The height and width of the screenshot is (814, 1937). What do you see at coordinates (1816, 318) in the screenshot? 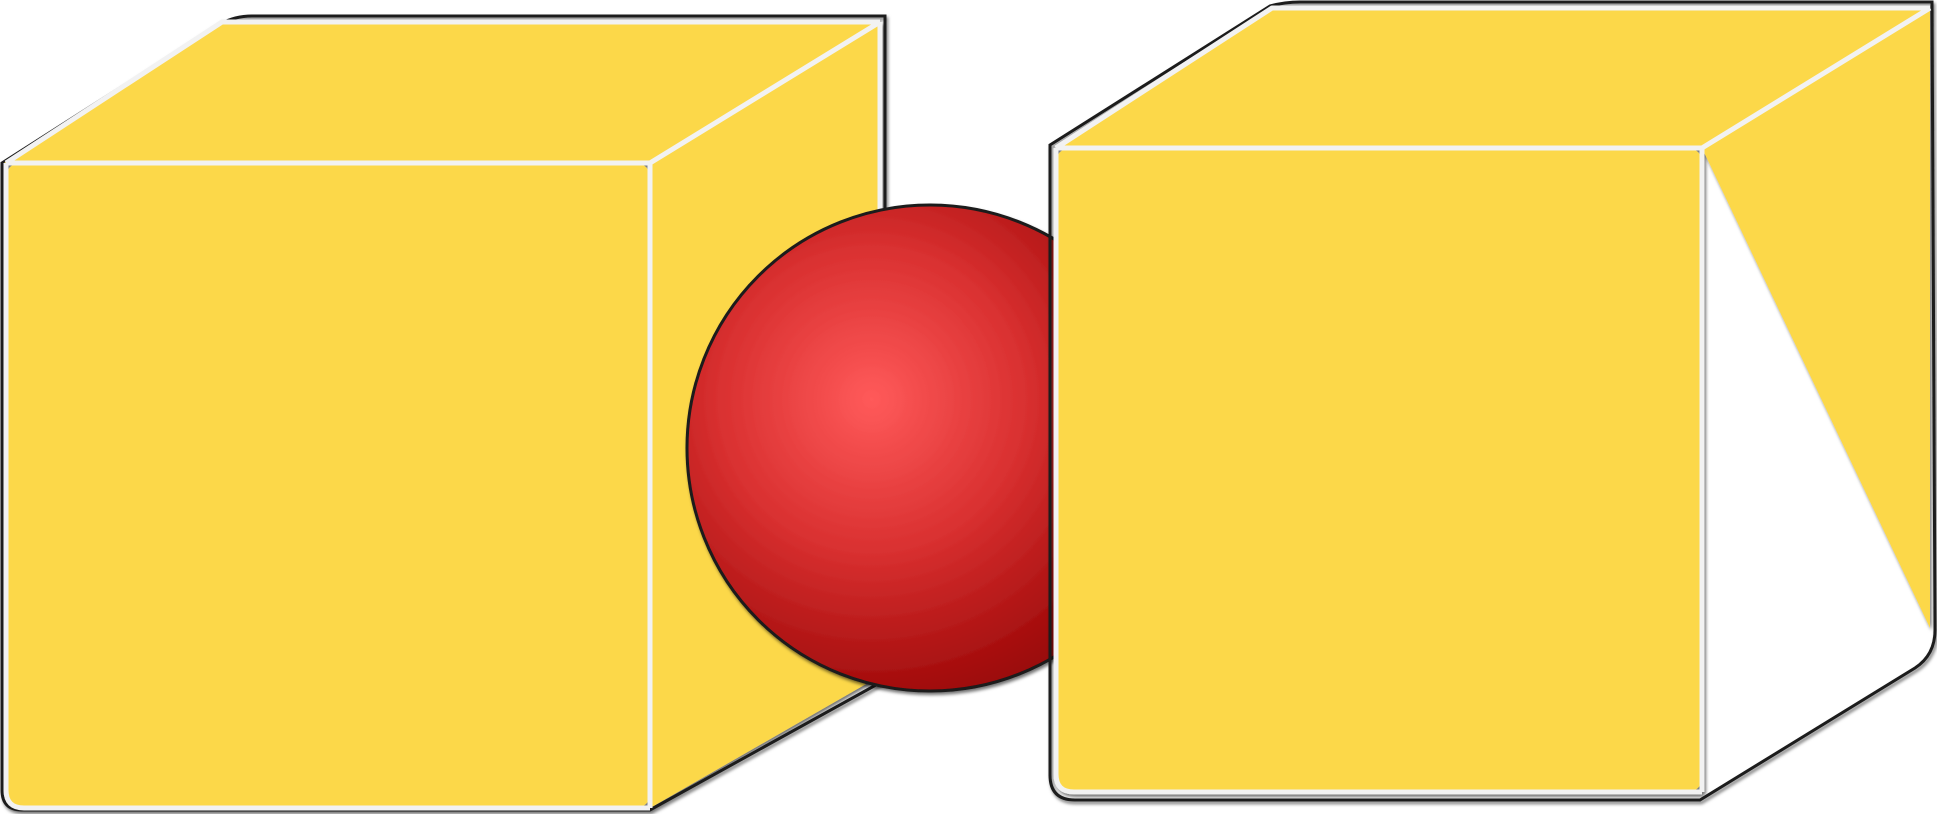
I see `right-cube-side-face` at bounding box center [1816, 318].